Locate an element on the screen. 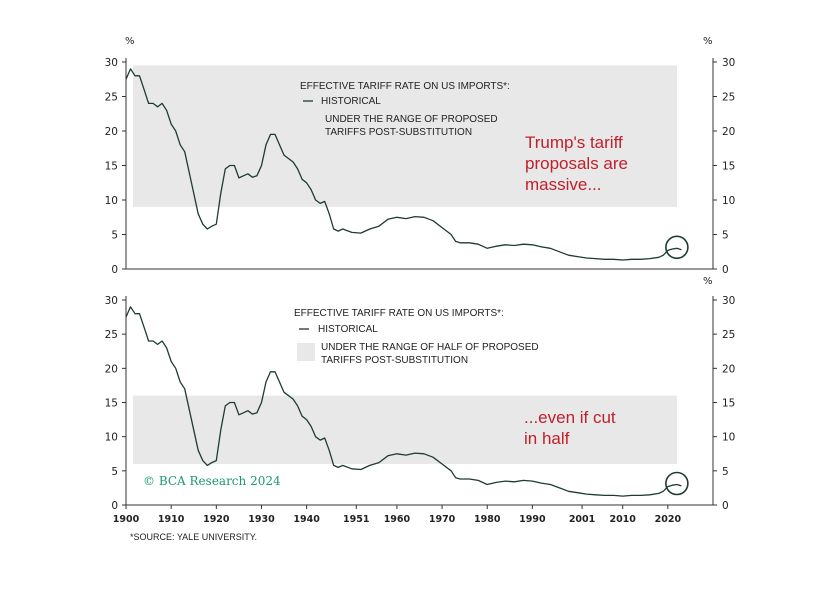  projection-band is located at coordinates (405, 429).